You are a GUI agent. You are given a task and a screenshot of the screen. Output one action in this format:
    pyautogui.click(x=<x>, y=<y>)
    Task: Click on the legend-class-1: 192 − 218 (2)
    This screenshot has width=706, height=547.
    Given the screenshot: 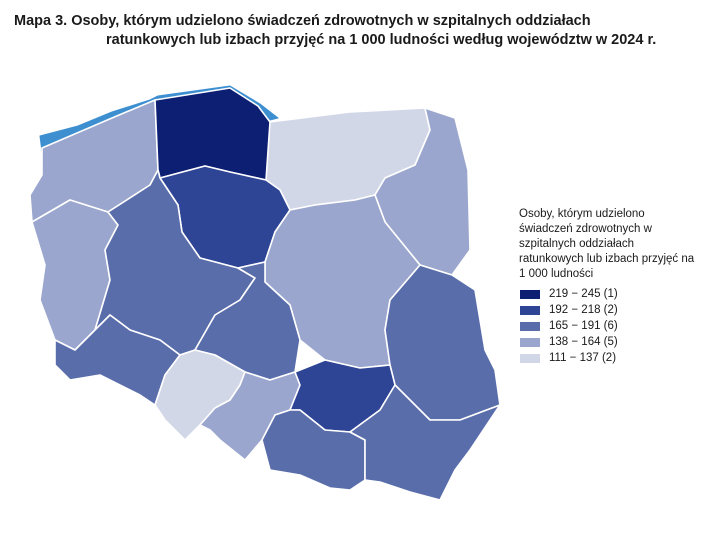 What is the action you would take?
    pyautogui.click(x=609, y=310)
    